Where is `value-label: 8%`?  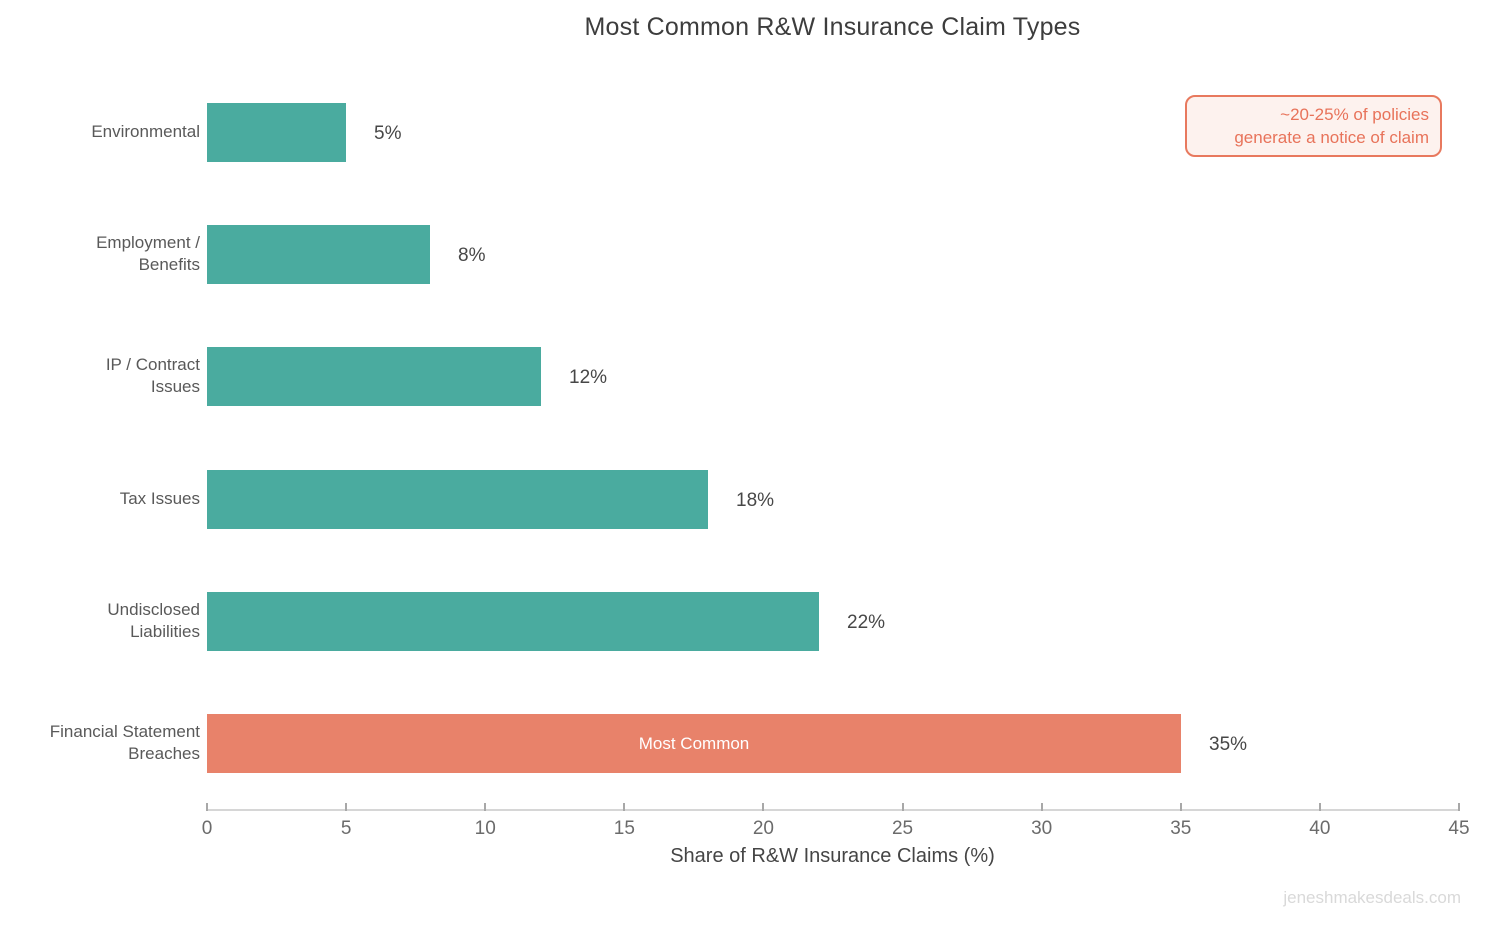
value-label: 8% is located at coordinates (472, 255).